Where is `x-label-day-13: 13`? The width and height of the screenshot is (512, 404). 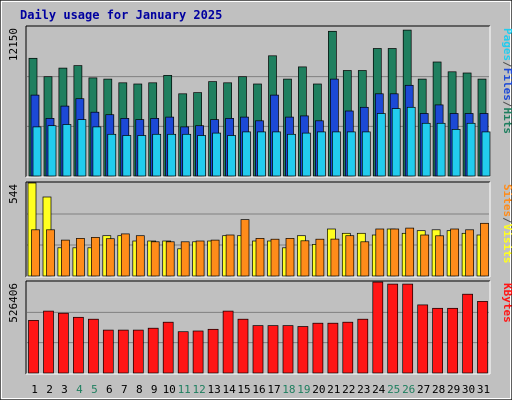 x-label-day-13: 13 is located at coordinates (213, 389).